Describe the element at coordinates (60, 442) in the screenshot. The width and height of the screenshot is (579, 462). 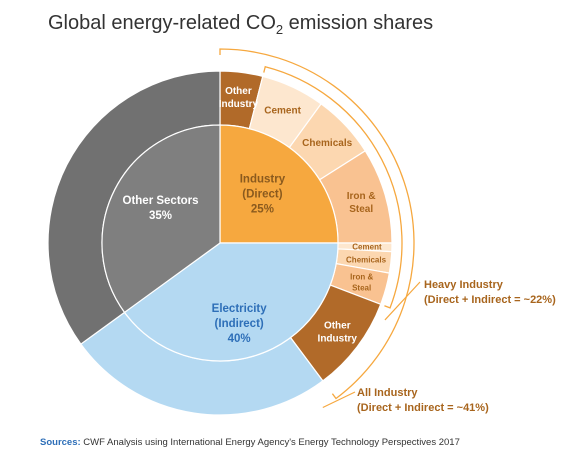
I see `source-label: Sources:` at that location.